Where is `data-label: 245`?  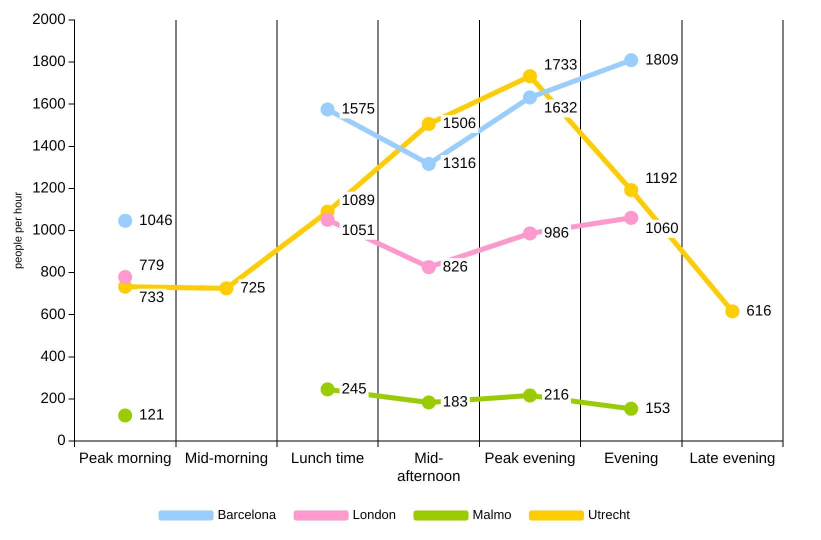 data-label: 245 is located at coordinates (354, 389).